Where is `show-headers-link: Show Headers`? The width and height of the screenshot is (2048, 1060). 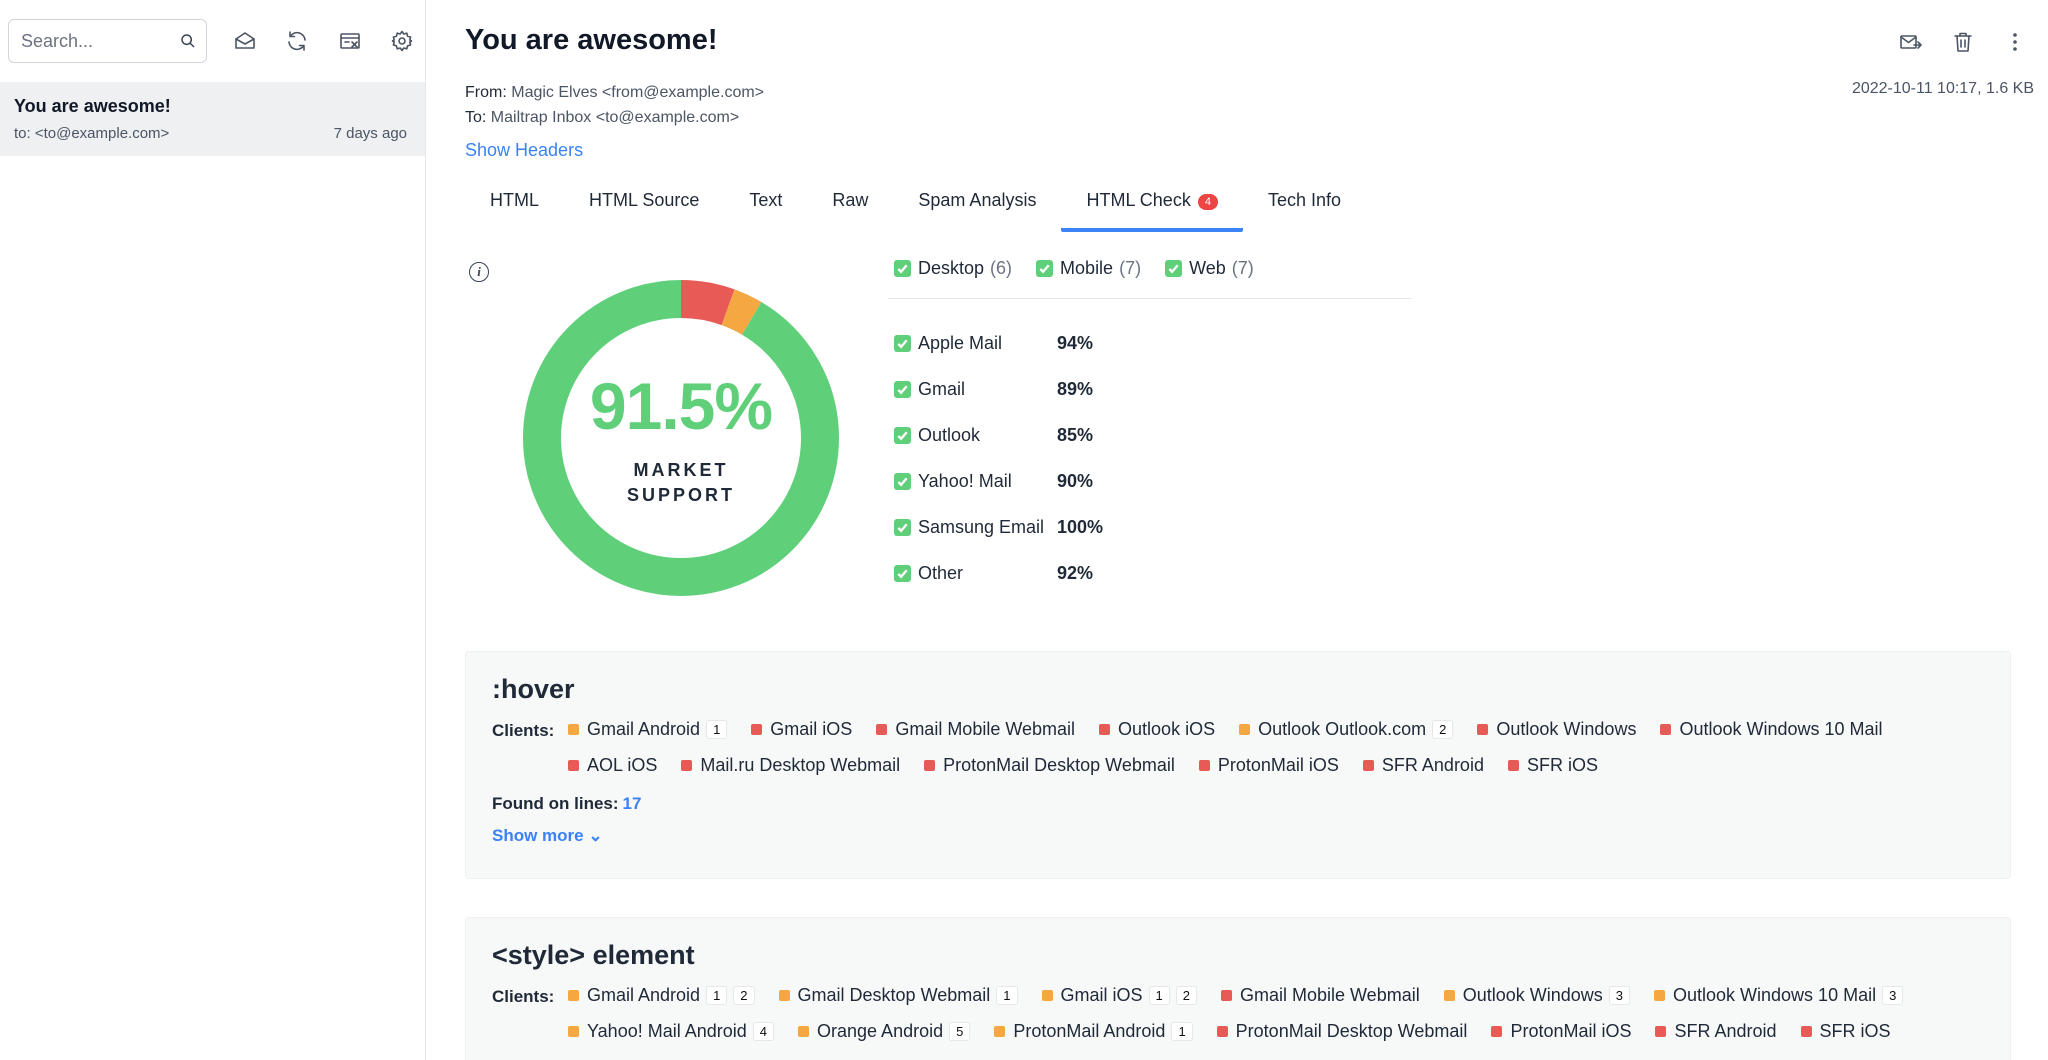 show-headers-link: Show Headers is located at coordinates (524, 150).